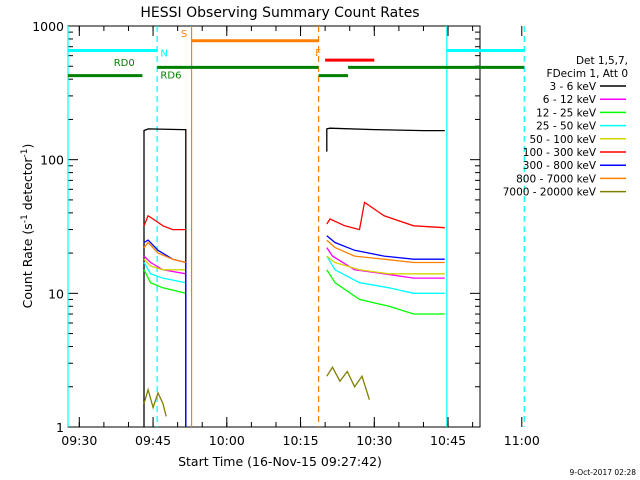 Image resolution: width=640 pixels, height=480 pixels. What do you see at coordinates (227, 440) in the screenshot?
I see `x-tick-label: 10:00` at bounding box center [227, 440].